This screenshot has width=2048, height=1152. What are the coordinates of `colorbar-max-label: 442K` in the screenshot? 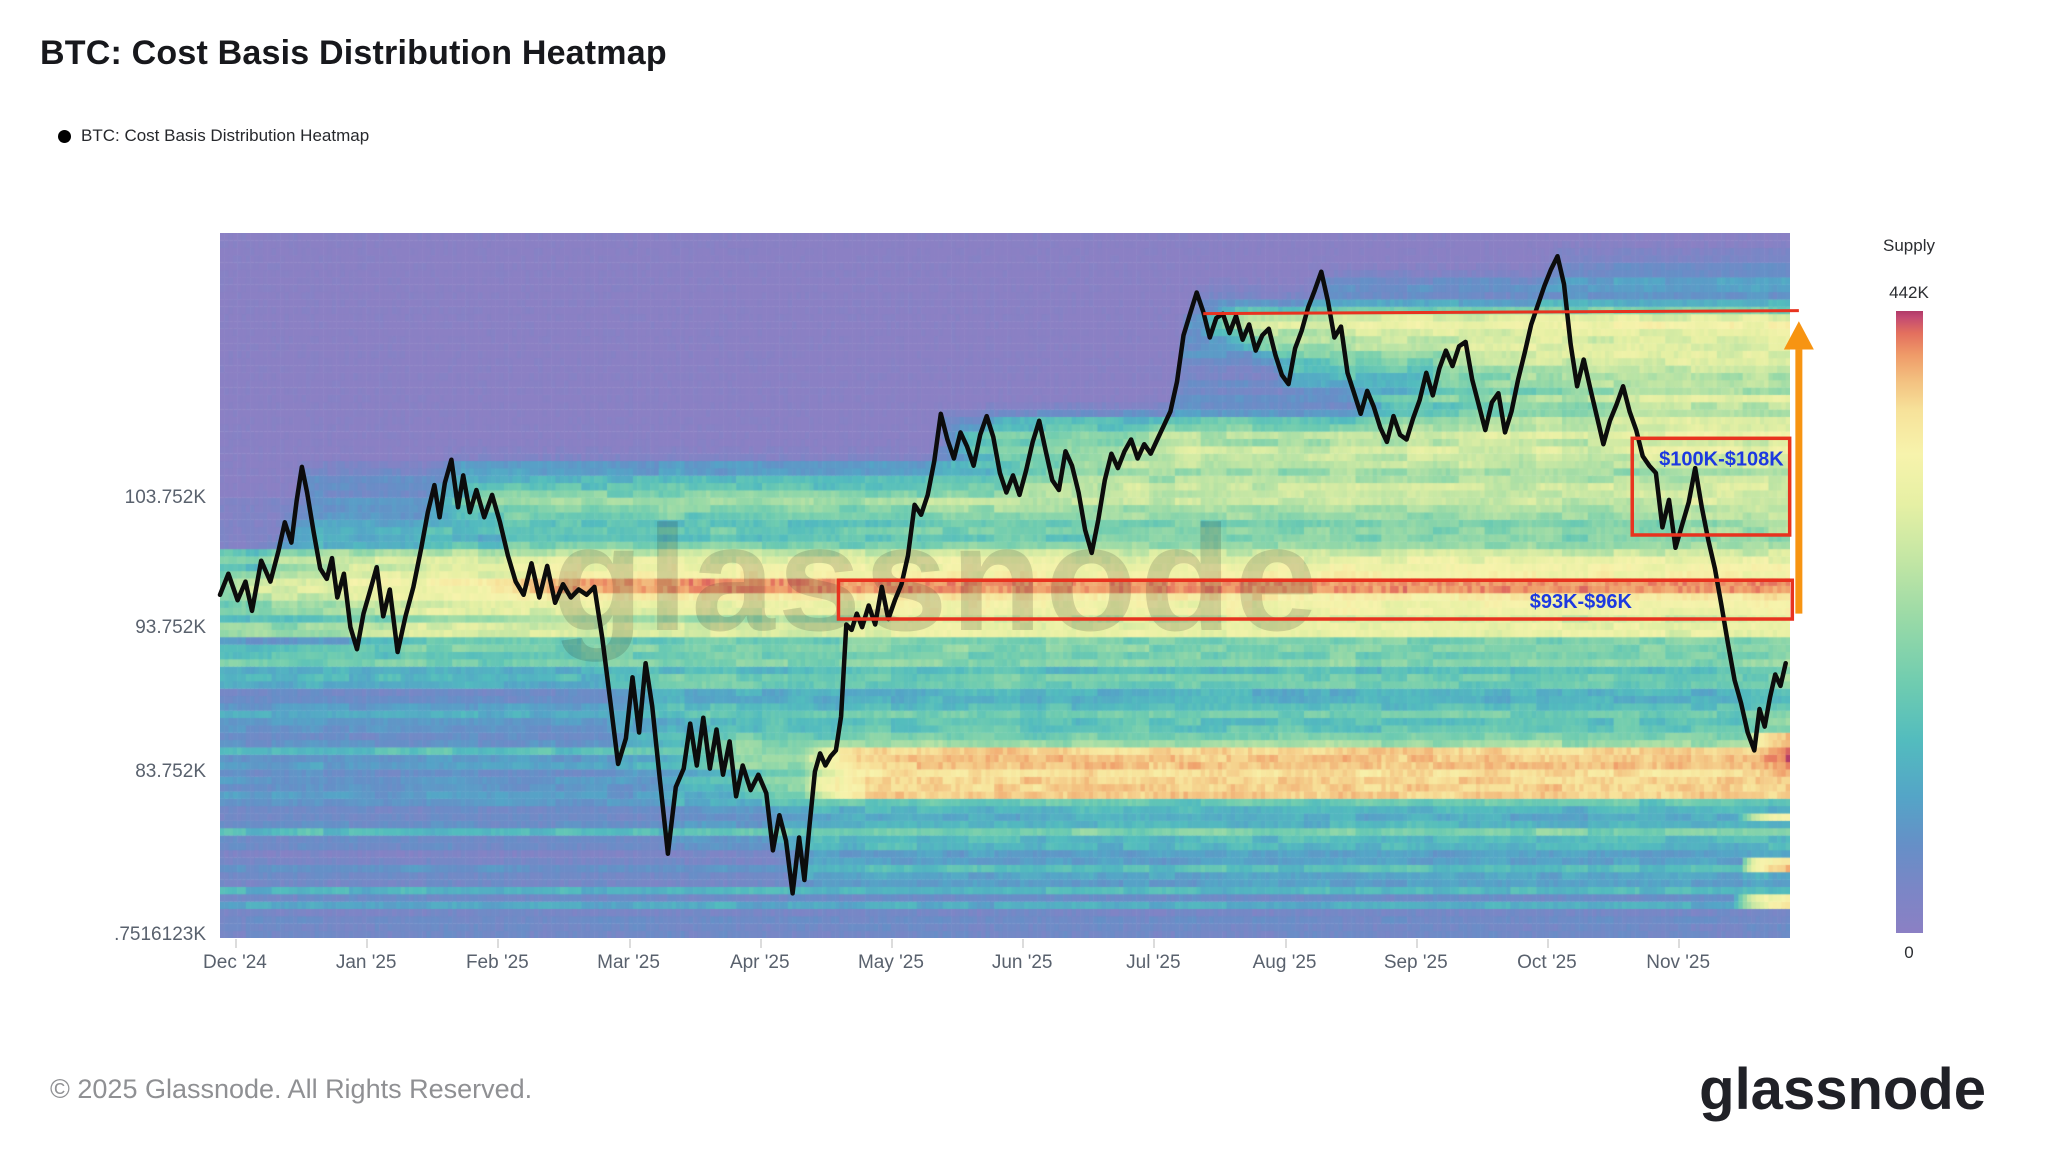 It's located at (1909, 292).